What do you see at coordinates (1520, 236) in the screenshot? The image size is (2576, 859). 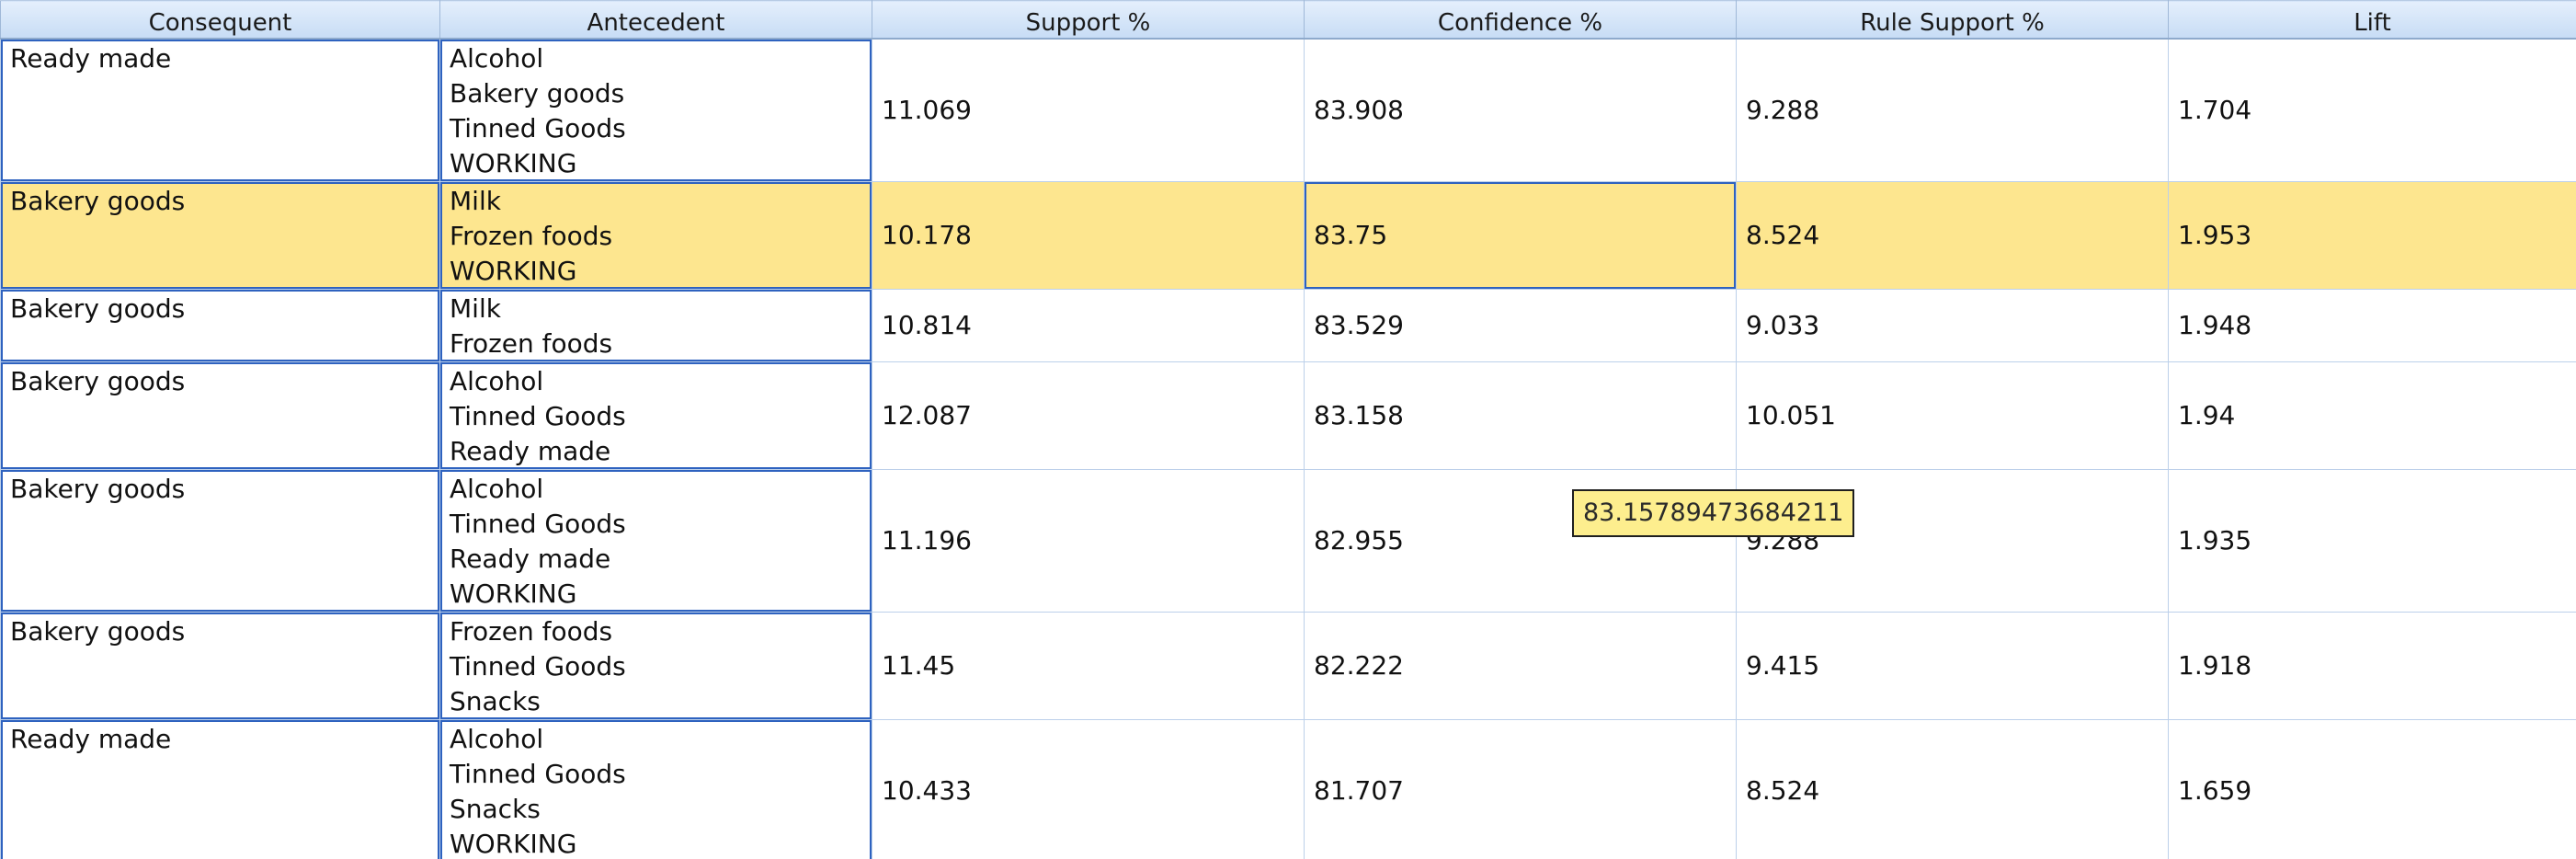 I see `cell-confidence: 83.75` at bounding box center [1520, 236].